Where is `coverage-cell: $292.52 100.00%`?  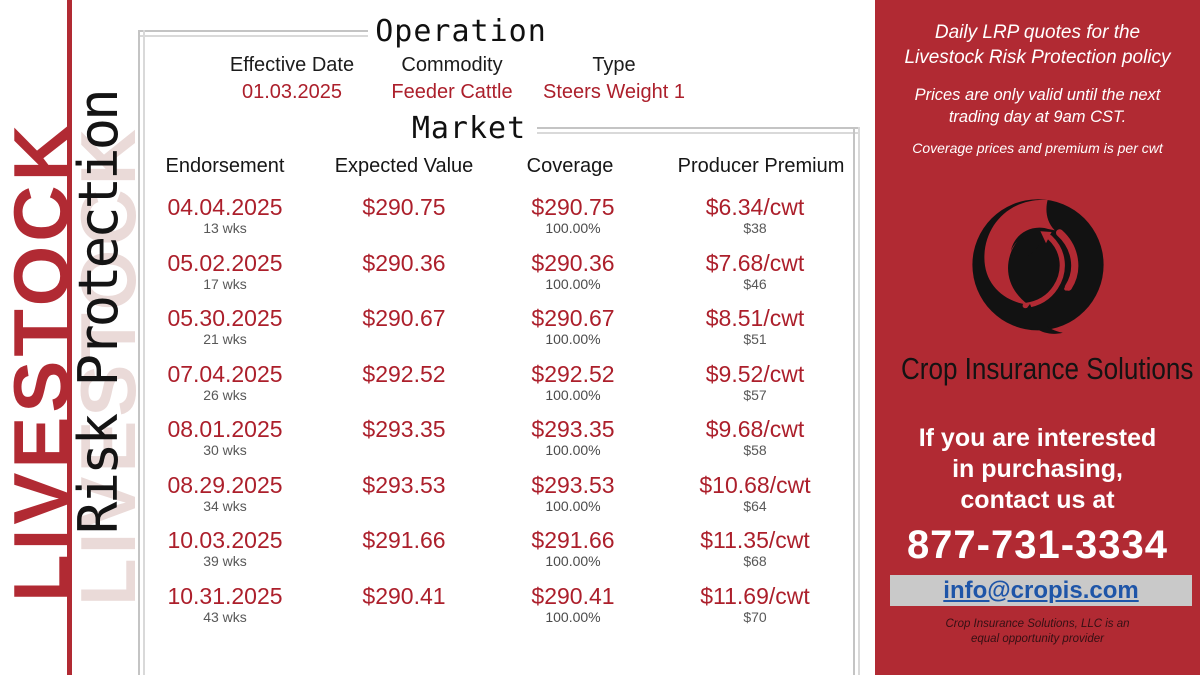
coverage-cell: $292.52 100.00% is located at coordinates (573, 386).